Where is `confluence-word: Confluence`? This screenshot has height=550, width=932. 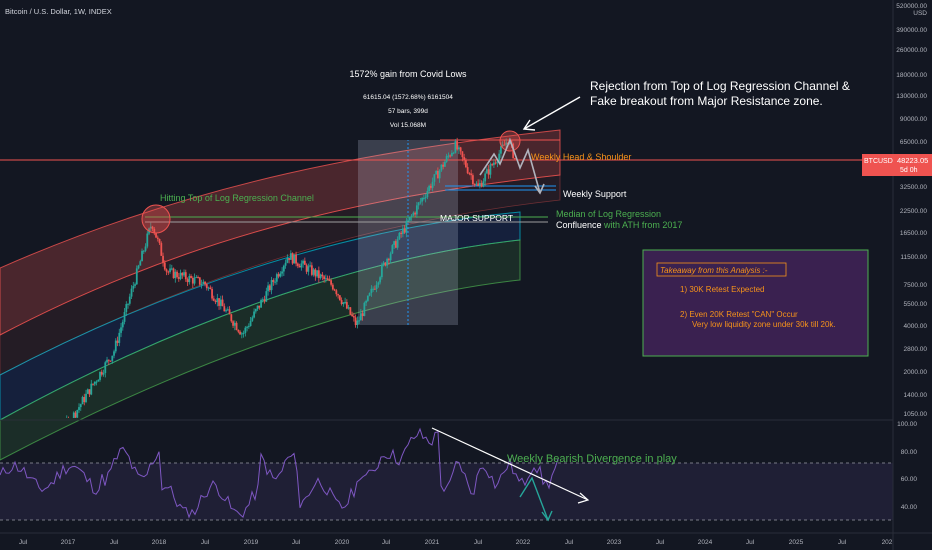 confluence-word: Confluence is located at coordinates (579, 225).